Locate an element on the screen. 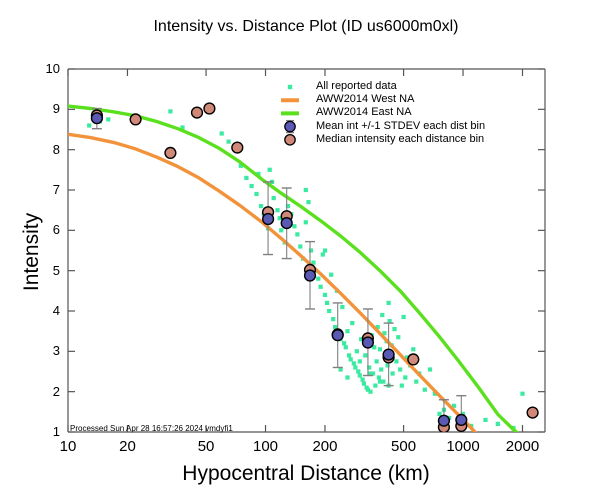 Image resolution: width=612 pixels, height=504 pixels. y-tick-label: 7 is located at coordinates (56, 189).